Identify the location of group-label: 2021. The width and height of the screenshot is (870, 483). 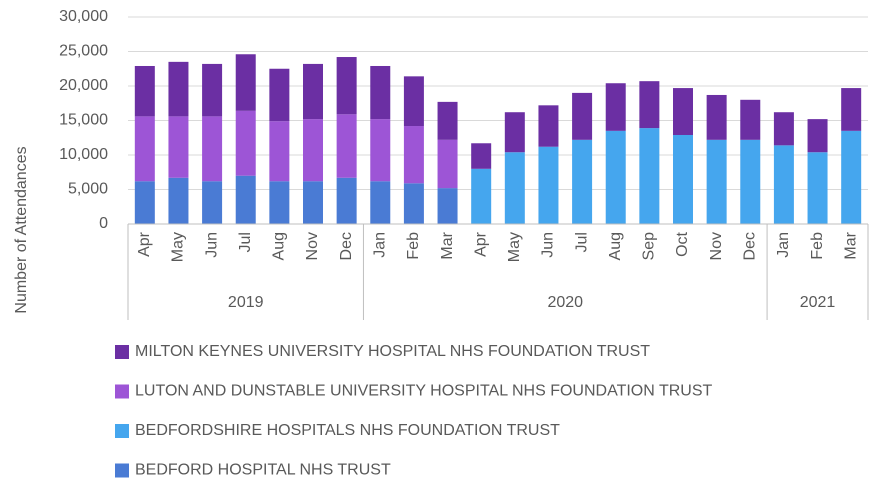
(818, 302).